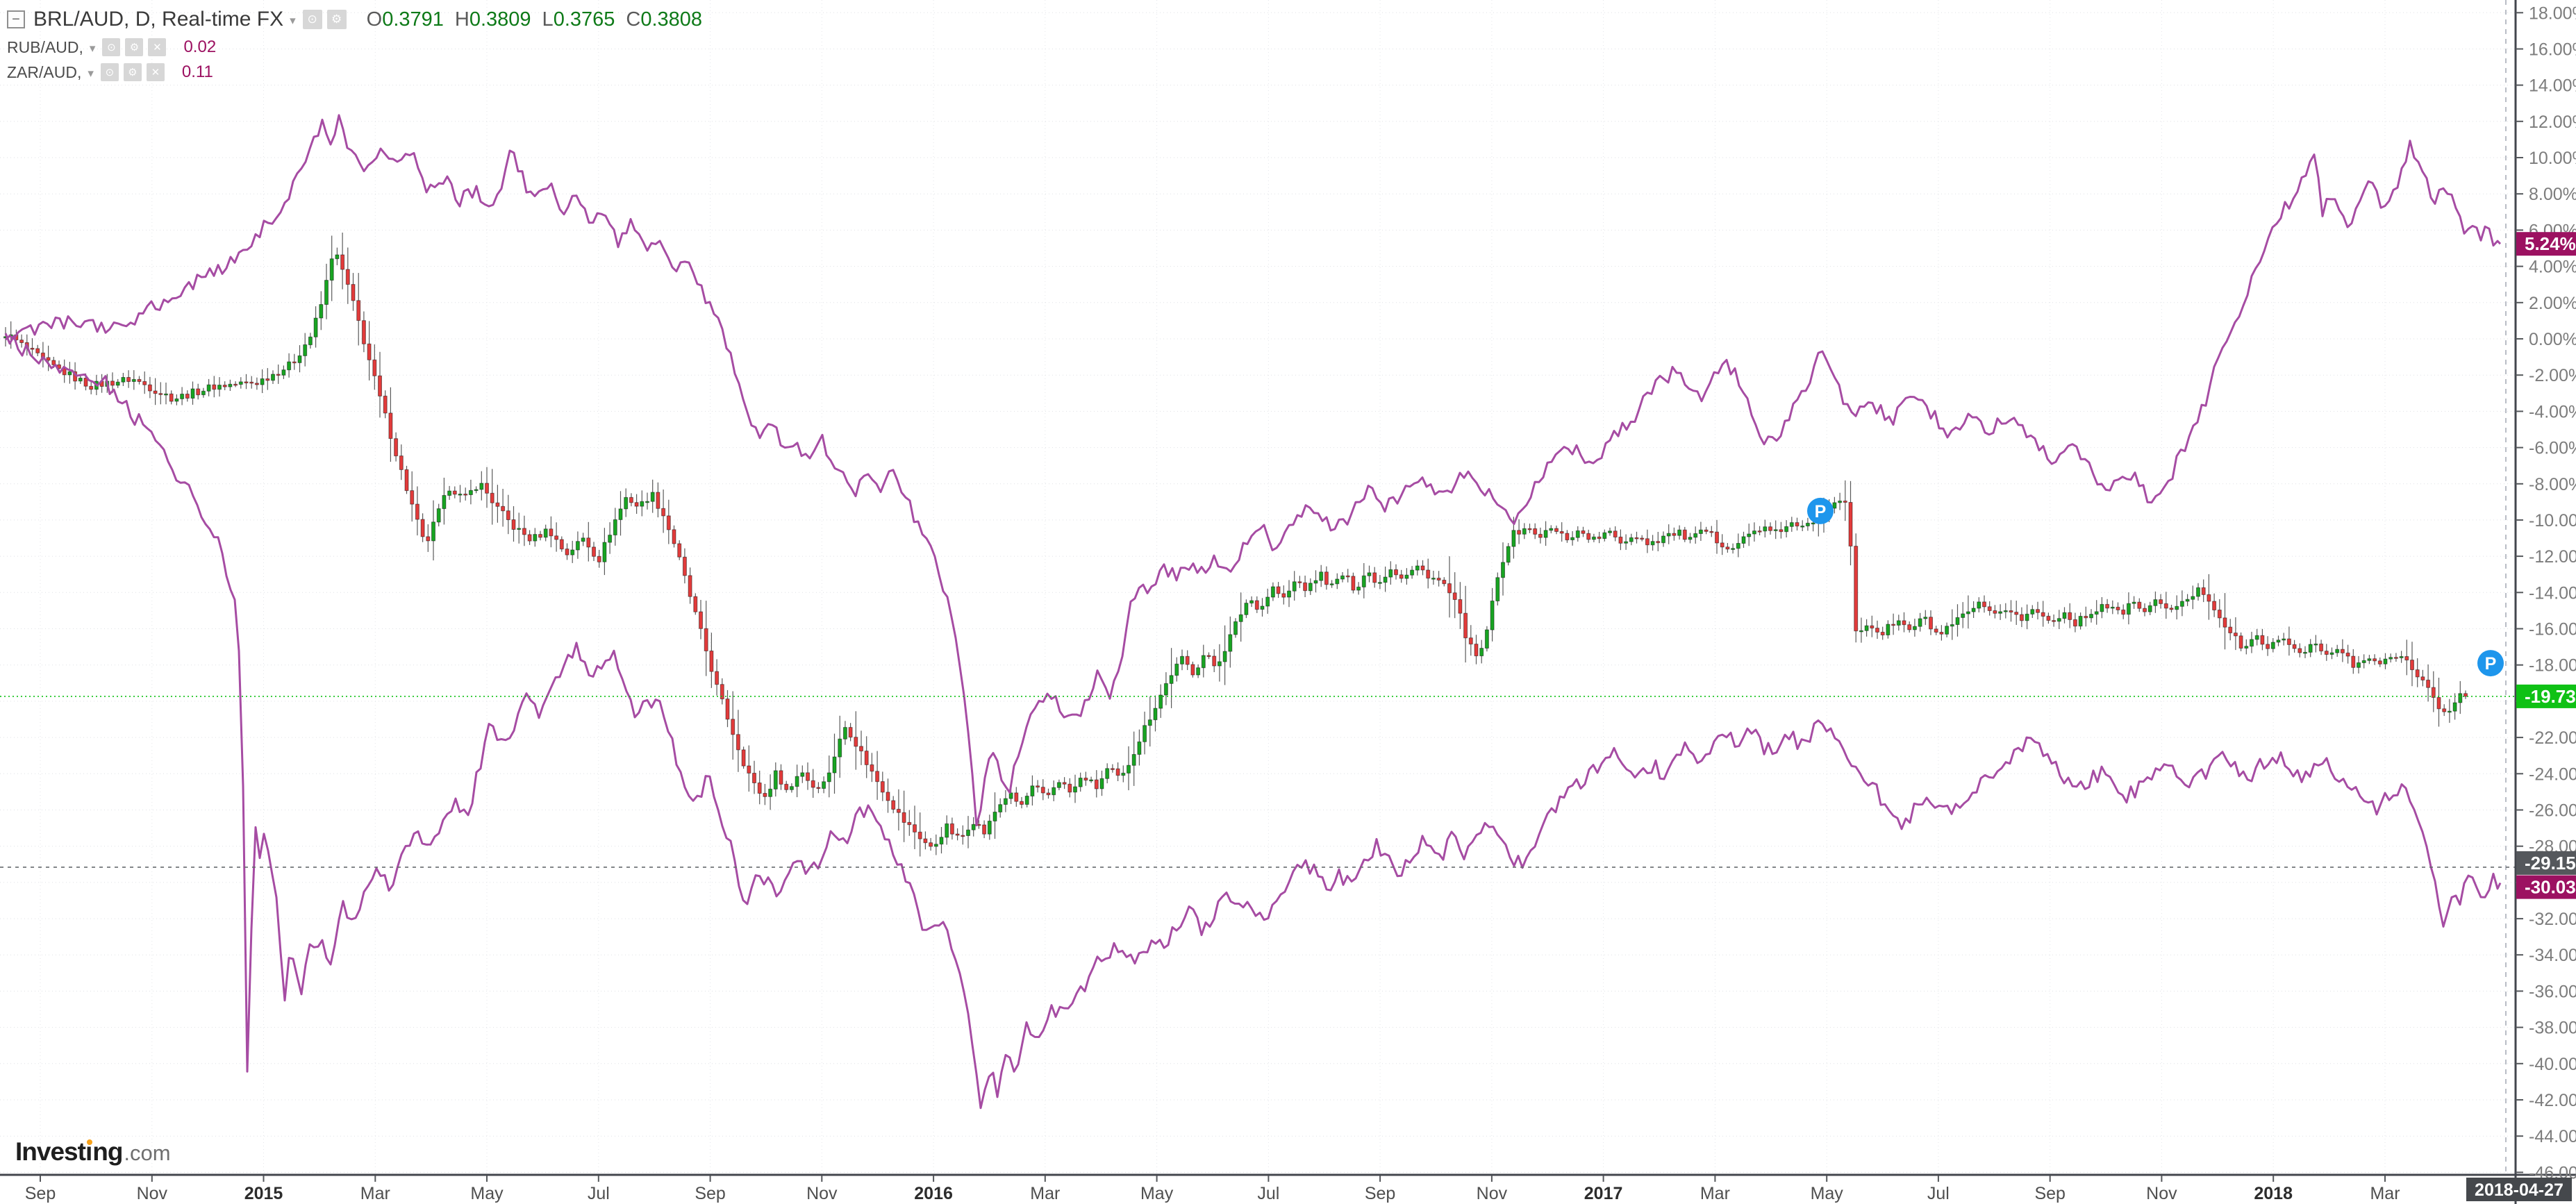  I want to click on investing-logo: Invest ı ng .com, so click(93, 1152).